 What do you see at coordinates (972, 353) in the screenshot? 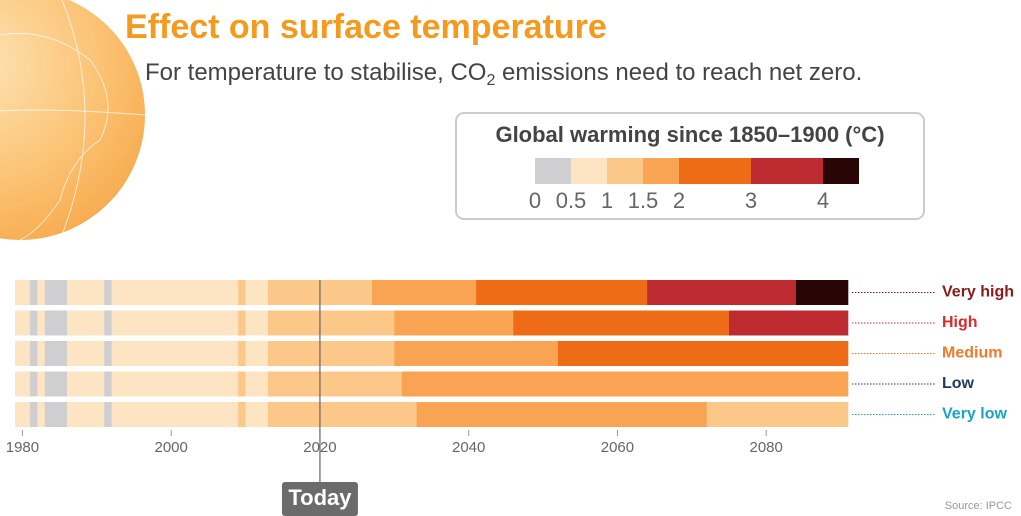
I see `series-label: Medium` at bounding box center [972, 353].